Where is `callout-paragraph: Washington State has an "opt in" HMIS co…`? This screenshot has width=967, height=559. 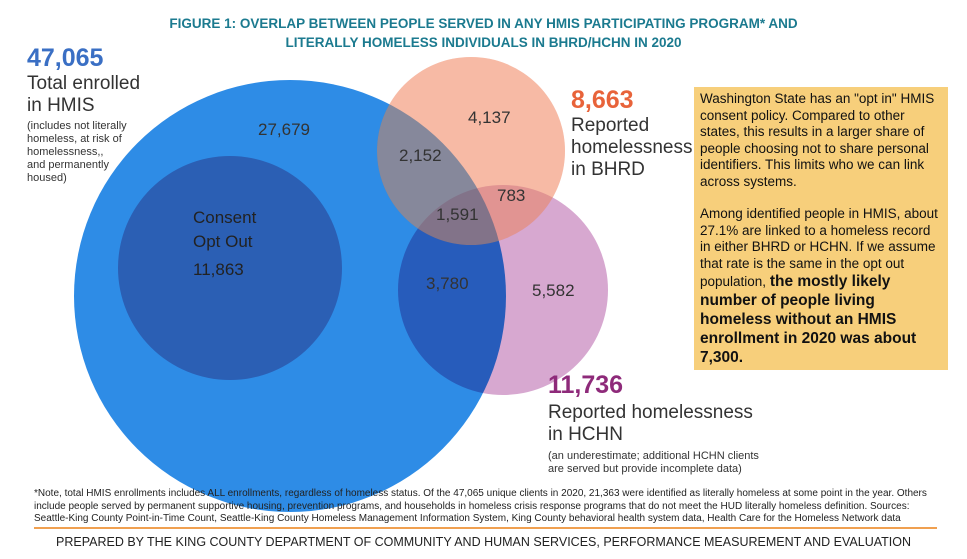 callout-paragraph: Washington State has an "opt in" HMIS co… is located at coordinates (817, 140).